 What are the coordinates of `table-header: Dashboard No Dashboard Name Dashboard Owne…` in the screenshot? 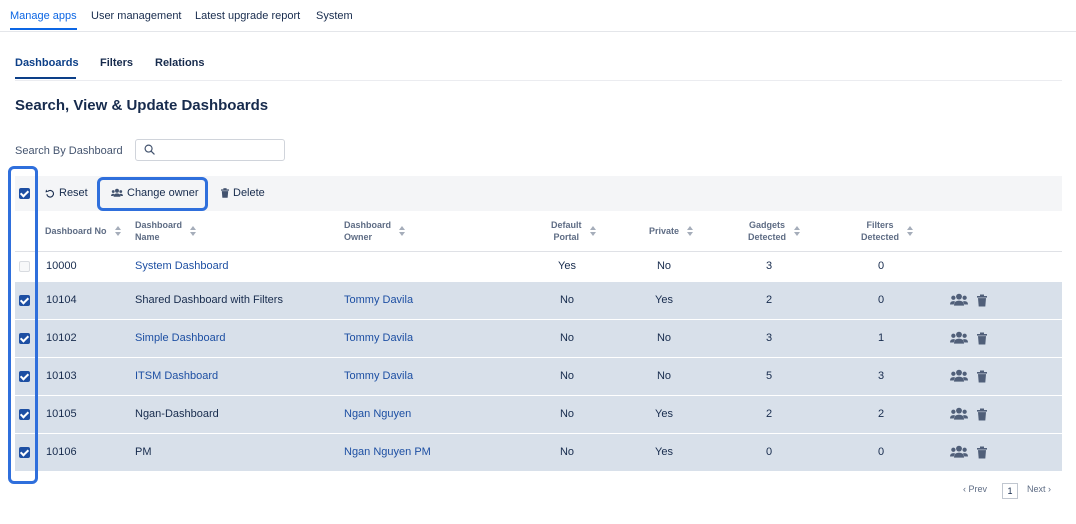 It's located at (538, 232).